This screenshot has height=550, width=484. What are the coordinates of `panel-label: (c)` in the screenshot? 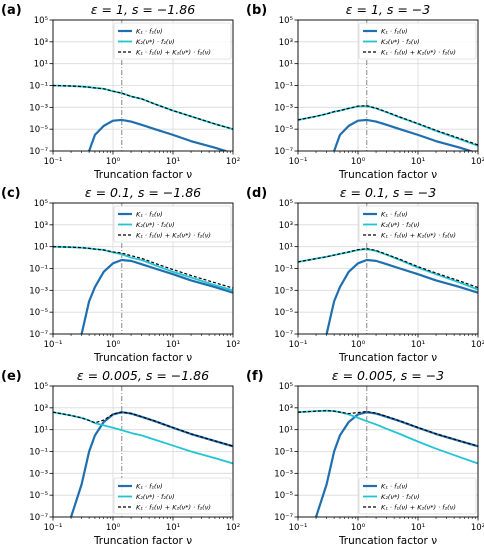 It's located at (11, 193).